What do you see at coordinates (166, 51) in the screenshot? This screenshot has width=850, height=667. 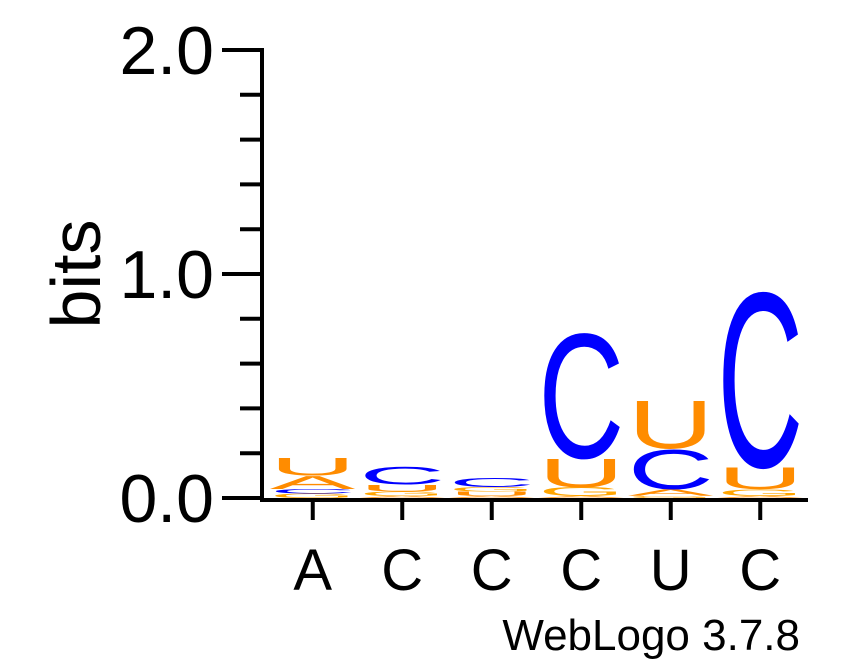 I see `y-tick-label: 2.0` at bounding box center [166, 51].